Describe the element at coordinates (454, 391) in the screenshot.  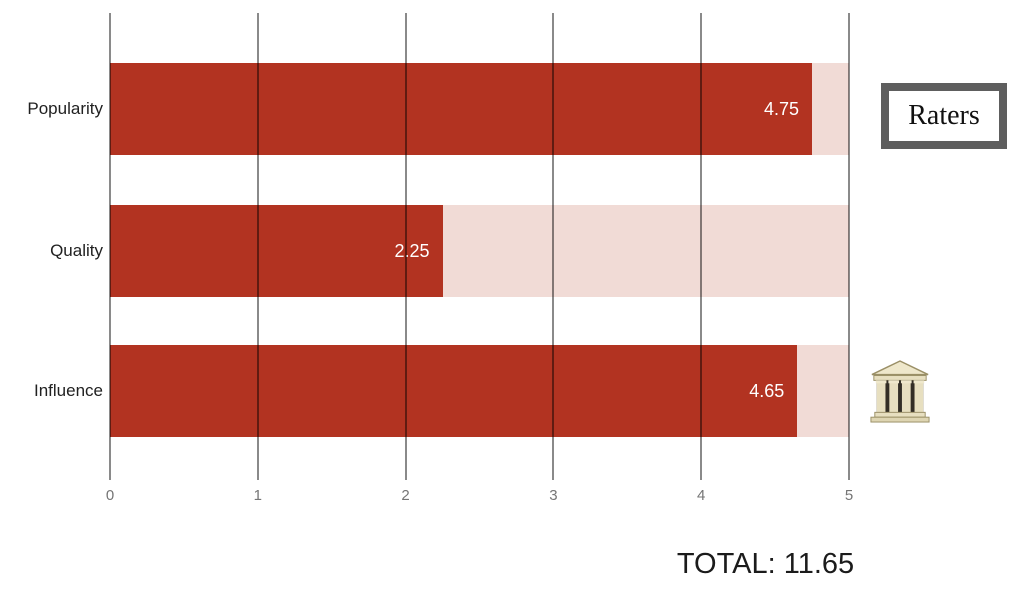
I see `bar: 4.65` at that location.